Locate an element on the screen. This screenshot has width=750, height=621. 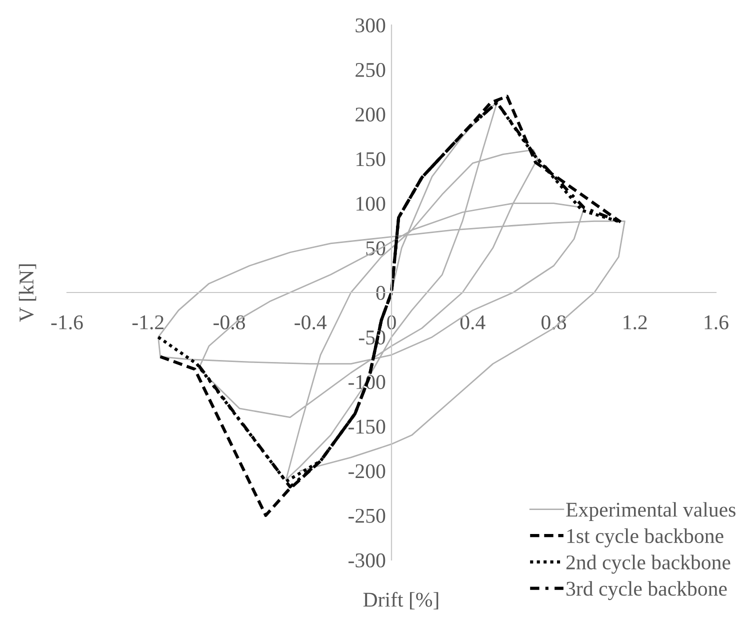
y-tick-label: 150 is located at coordinates (371, 159).